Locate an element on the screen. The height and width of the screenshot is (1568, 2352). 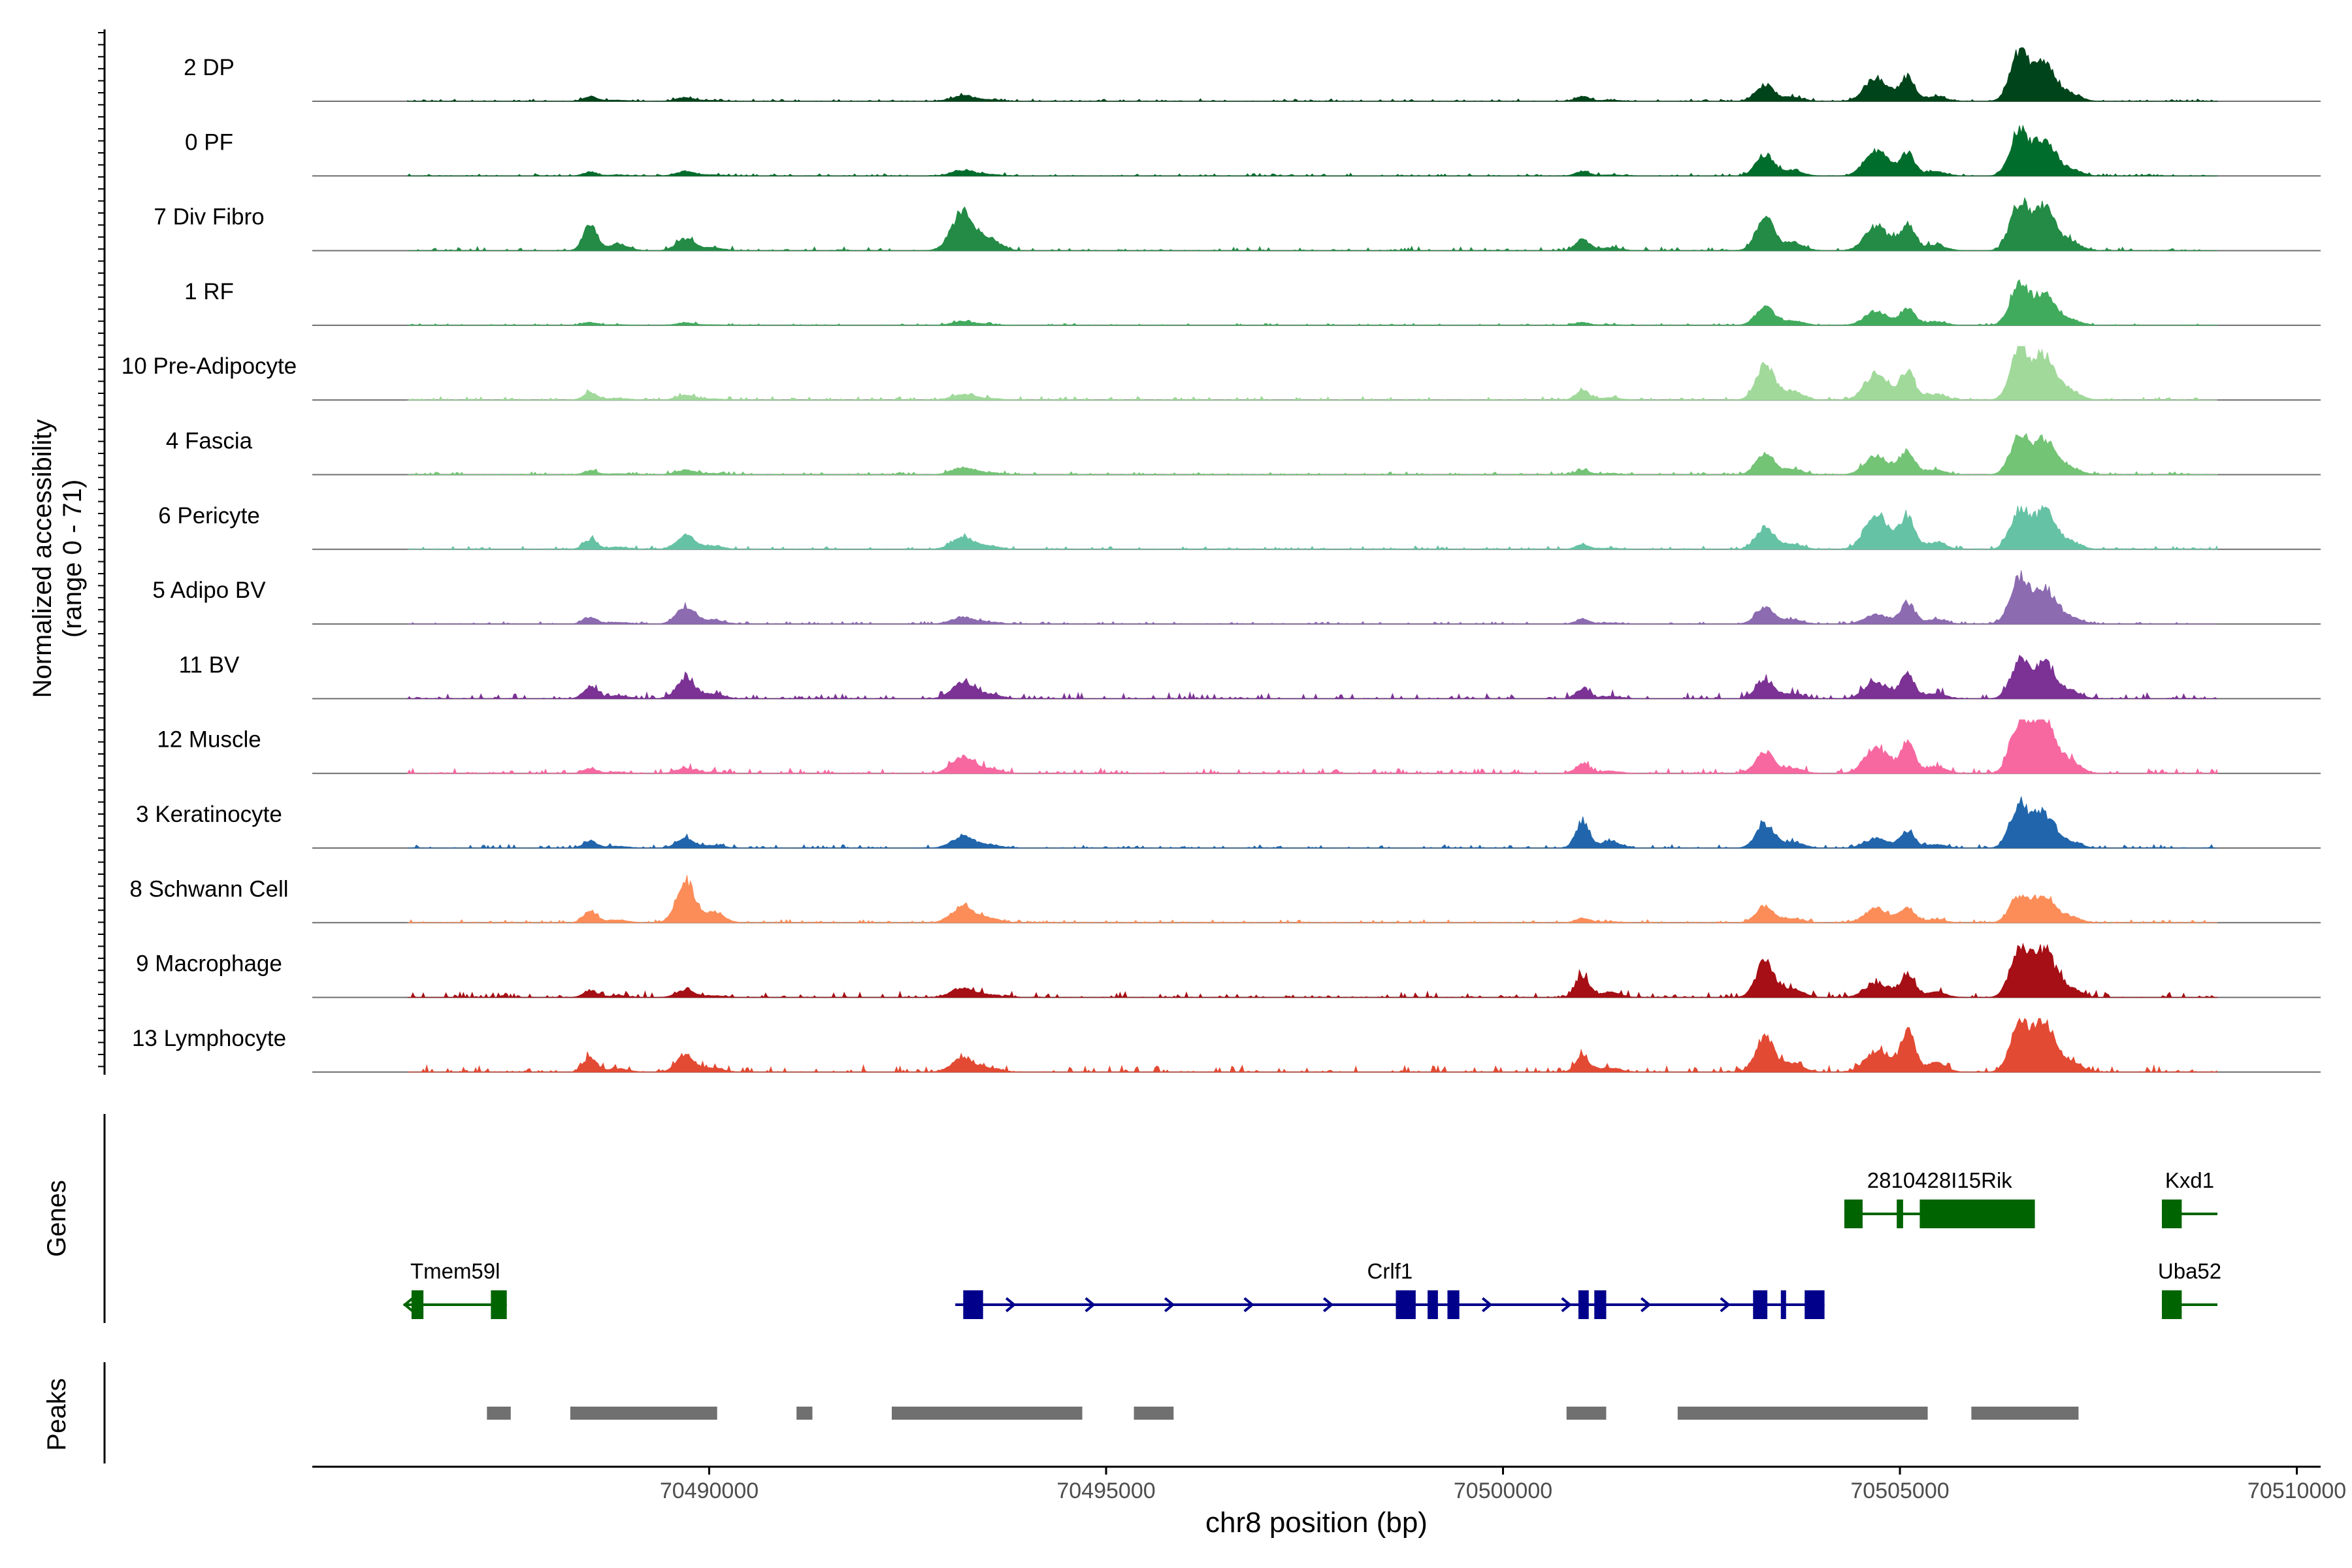
track-label: 13 Lymphocyte is located at coordinates (209, 1038).